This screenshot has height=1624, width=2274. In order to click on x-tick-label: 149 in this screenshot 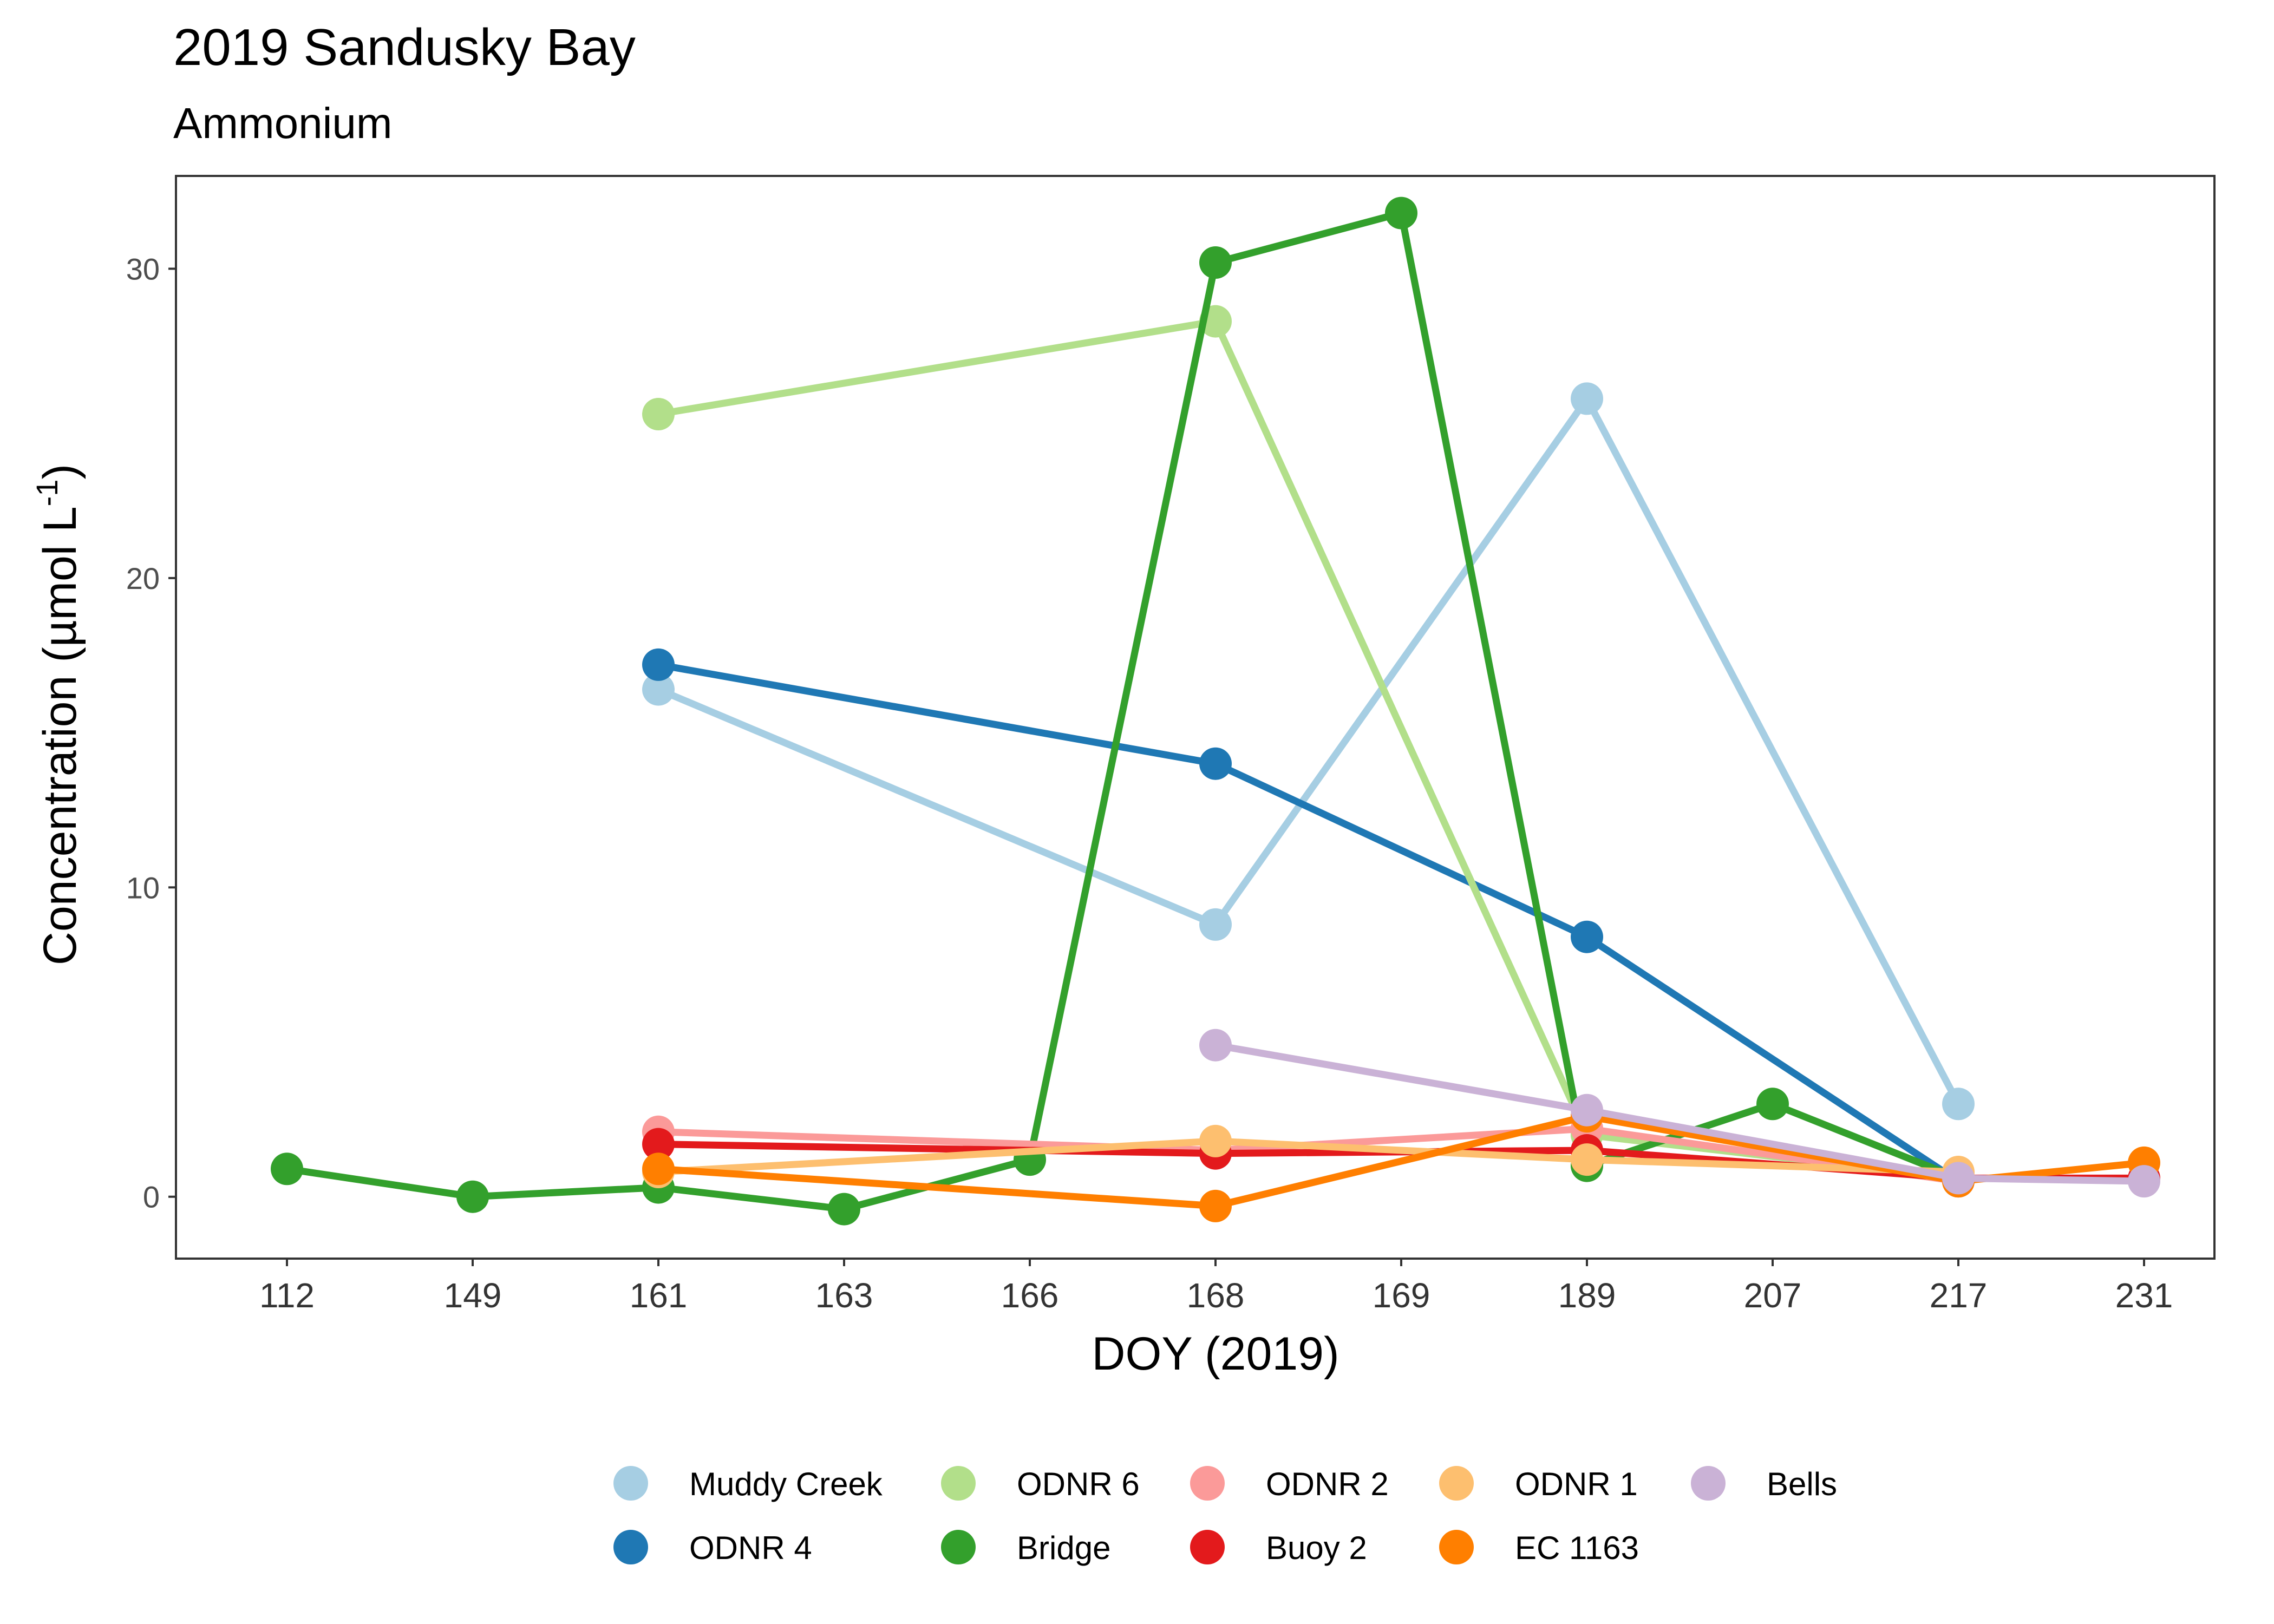, I will do `click(473, 1296)`.